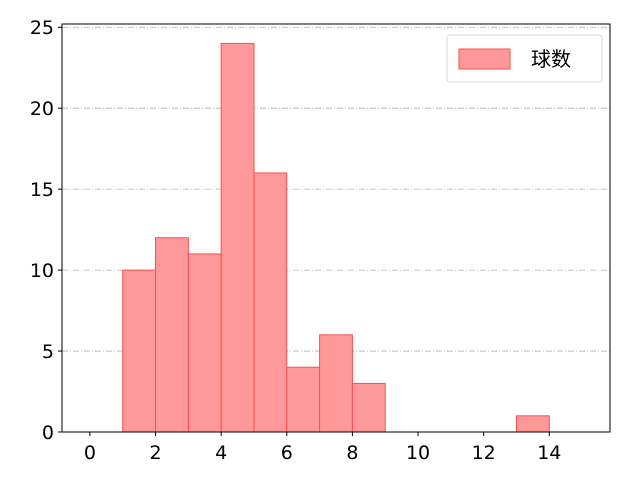 The image size is (640, 484). I want to click on x-tick-label: 12, so click(484, 453).